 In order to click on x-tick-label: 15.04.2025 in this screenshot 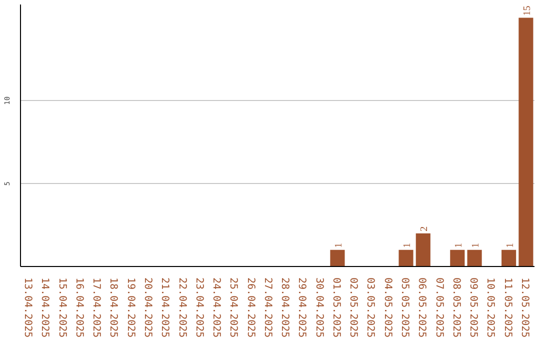, I will do `click(62, 308)`.